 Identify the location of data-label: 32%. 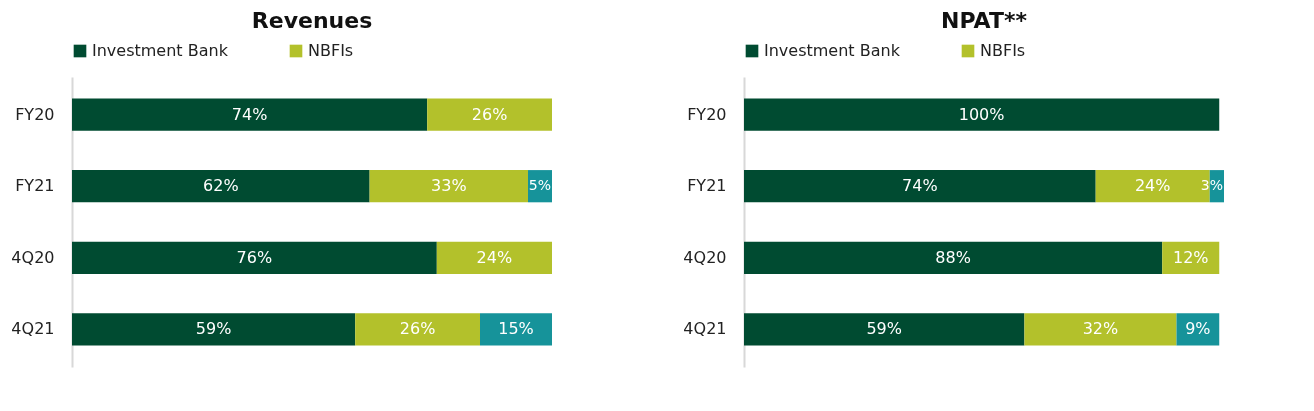
(1100, 329).